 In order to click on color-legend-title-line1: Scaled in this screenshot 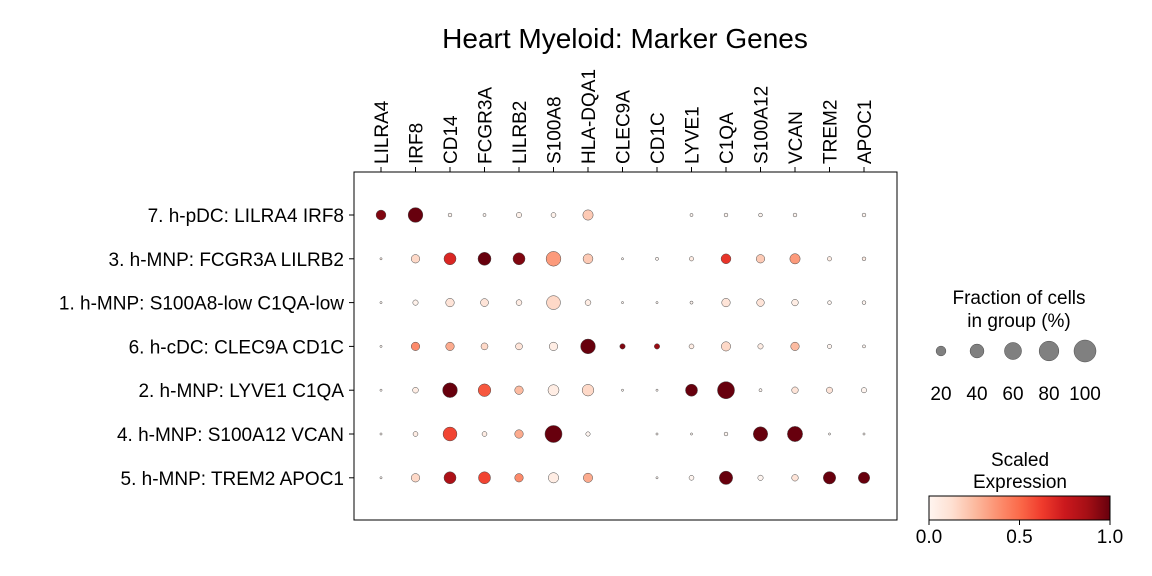, I will do `click(1020, 460)`.